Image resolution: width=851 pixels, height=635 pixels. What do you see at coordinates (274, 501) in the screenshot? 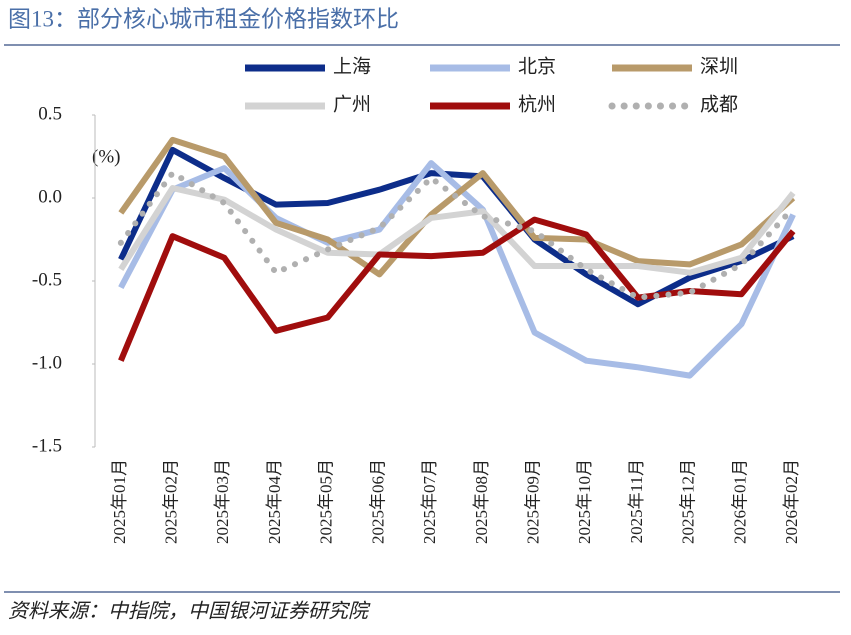
I see `x-tick-label: 2025年04月` at bounding box center [274, 501].